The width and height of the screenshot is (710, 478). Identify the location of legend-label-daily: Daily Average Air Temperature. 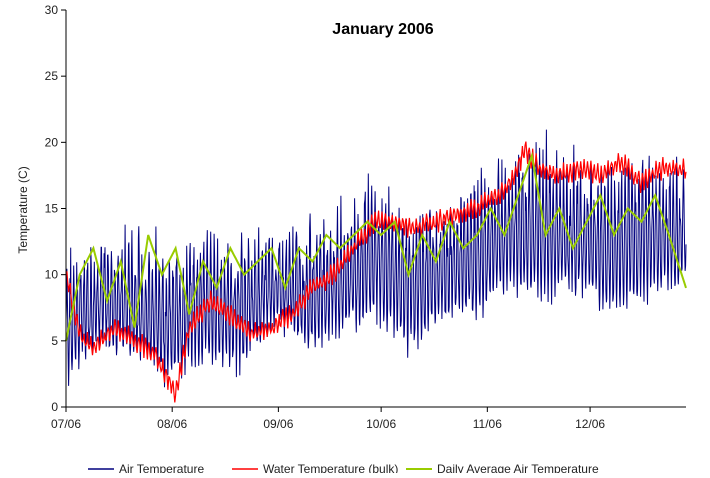
(518, 467).